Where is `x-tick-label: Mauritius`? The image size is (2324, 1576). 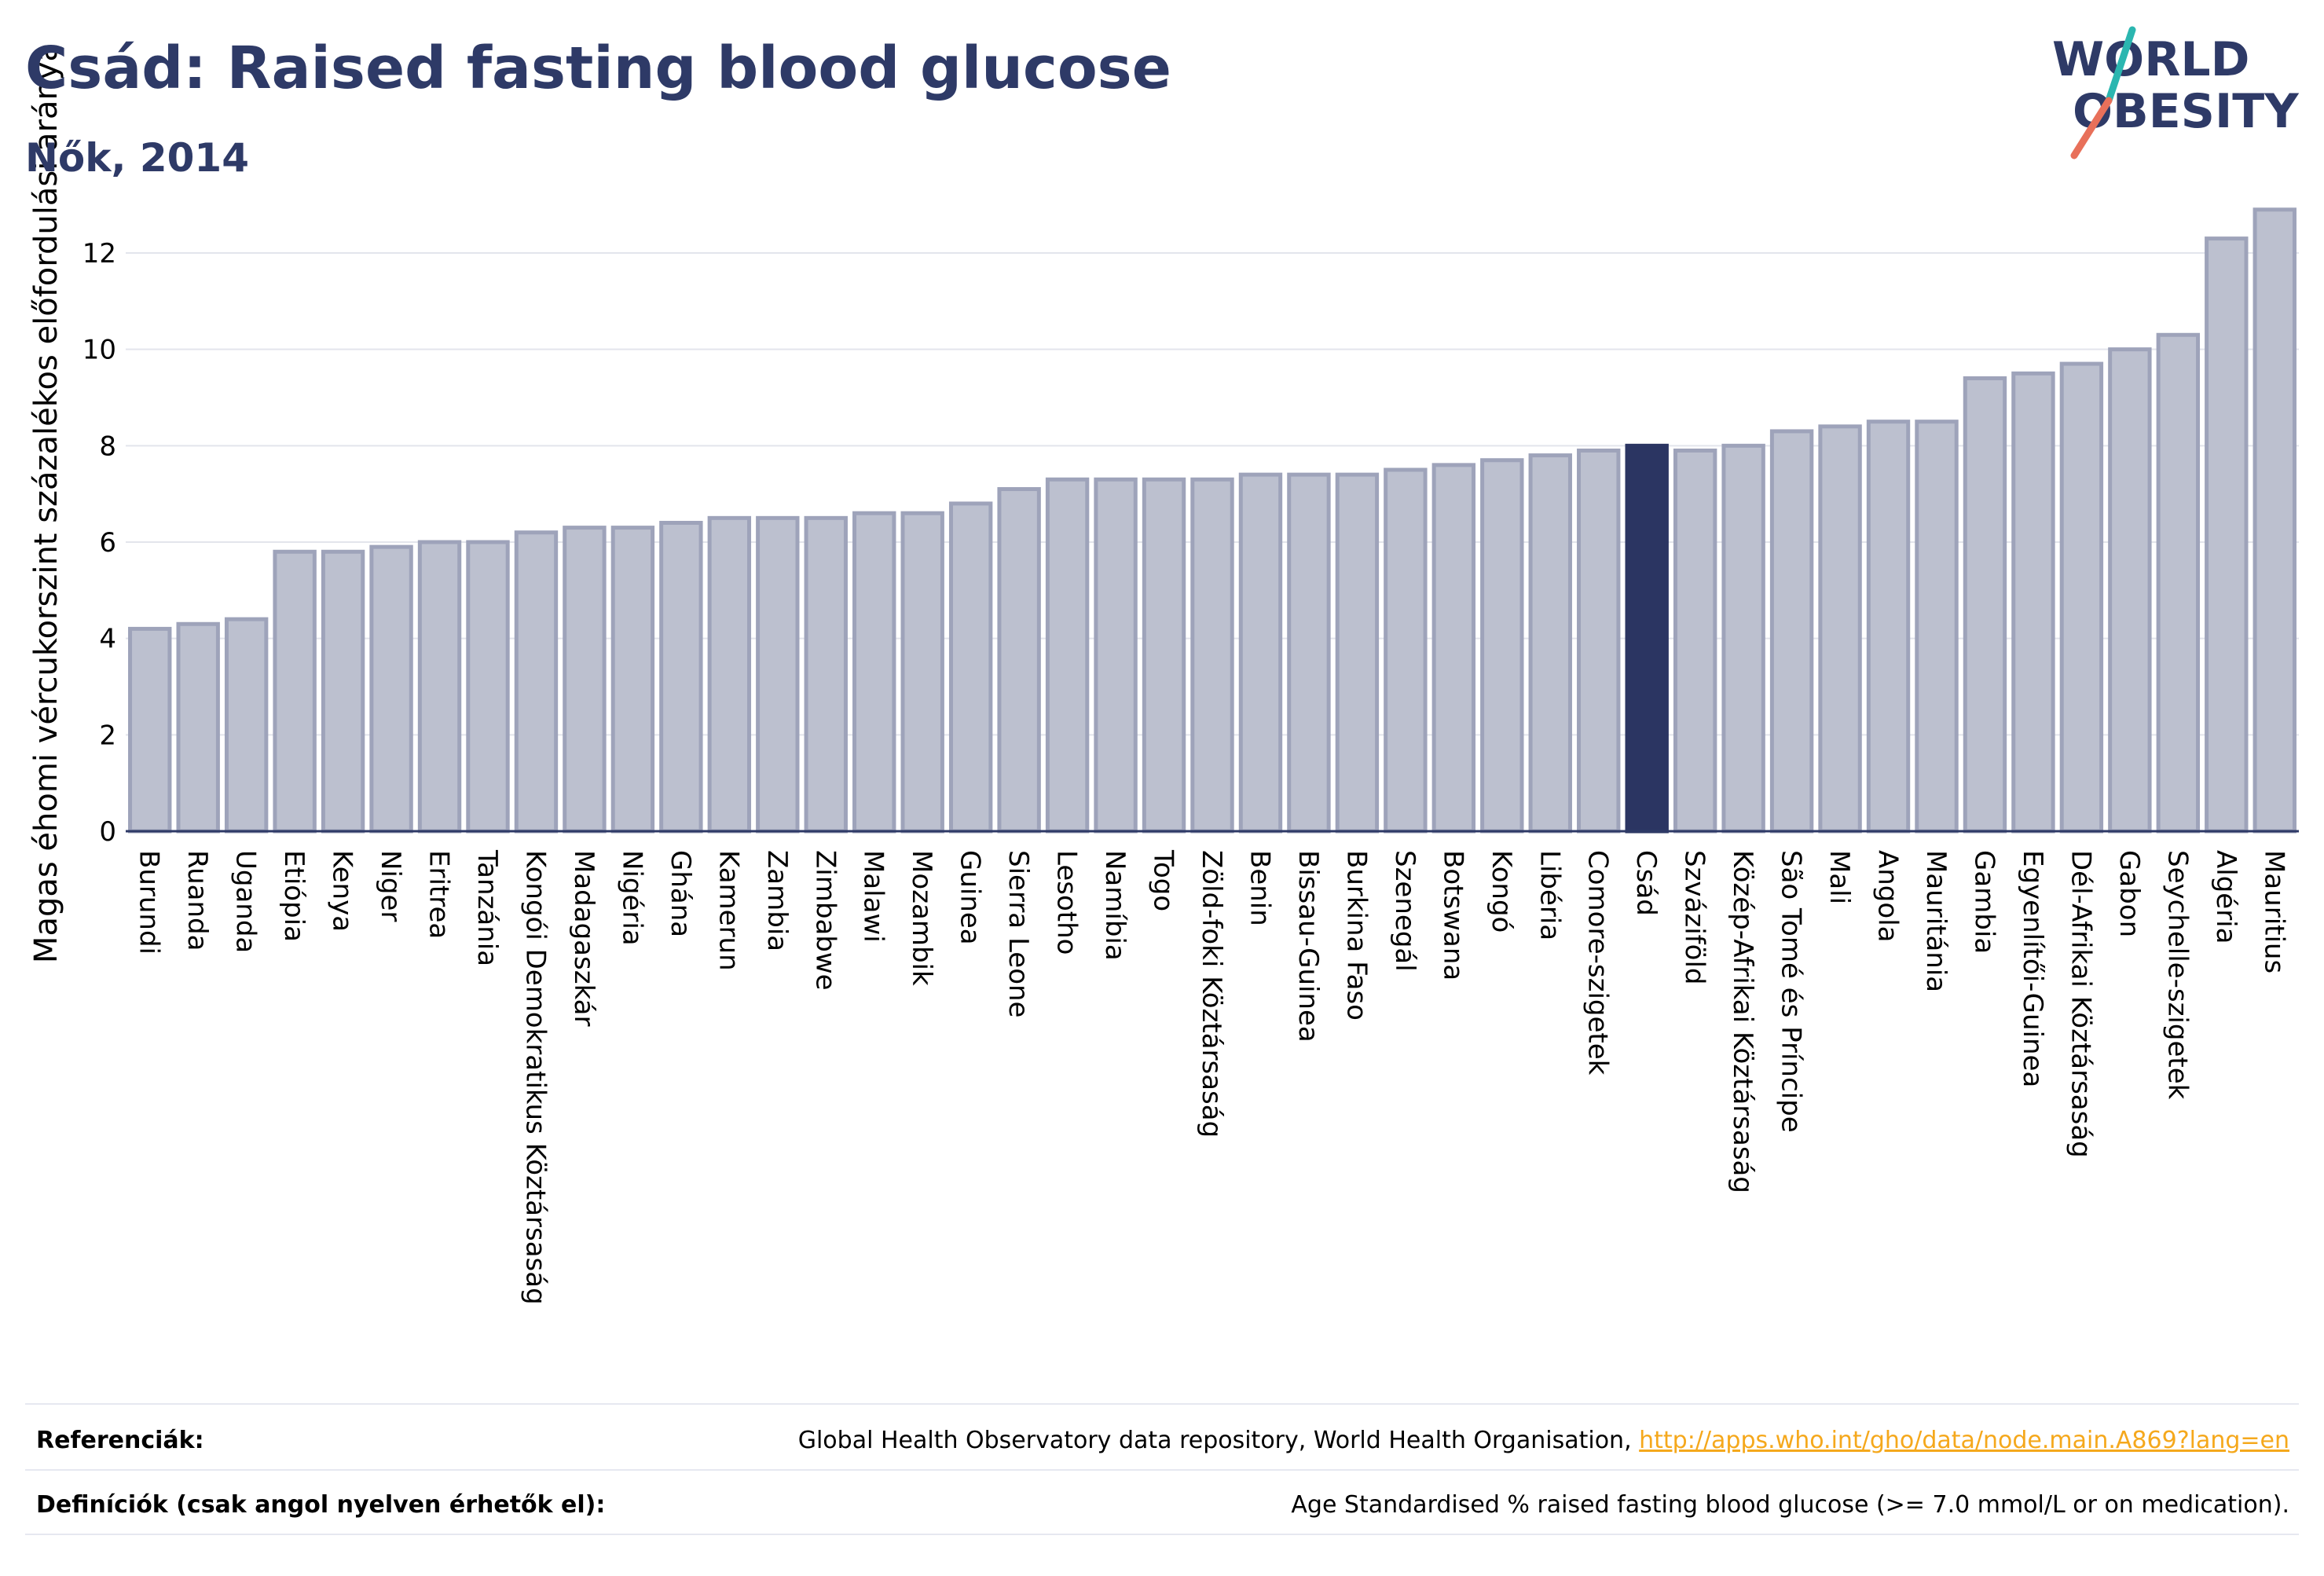 x-tick-label: Mauritius is located at coordinates (2273, 911).